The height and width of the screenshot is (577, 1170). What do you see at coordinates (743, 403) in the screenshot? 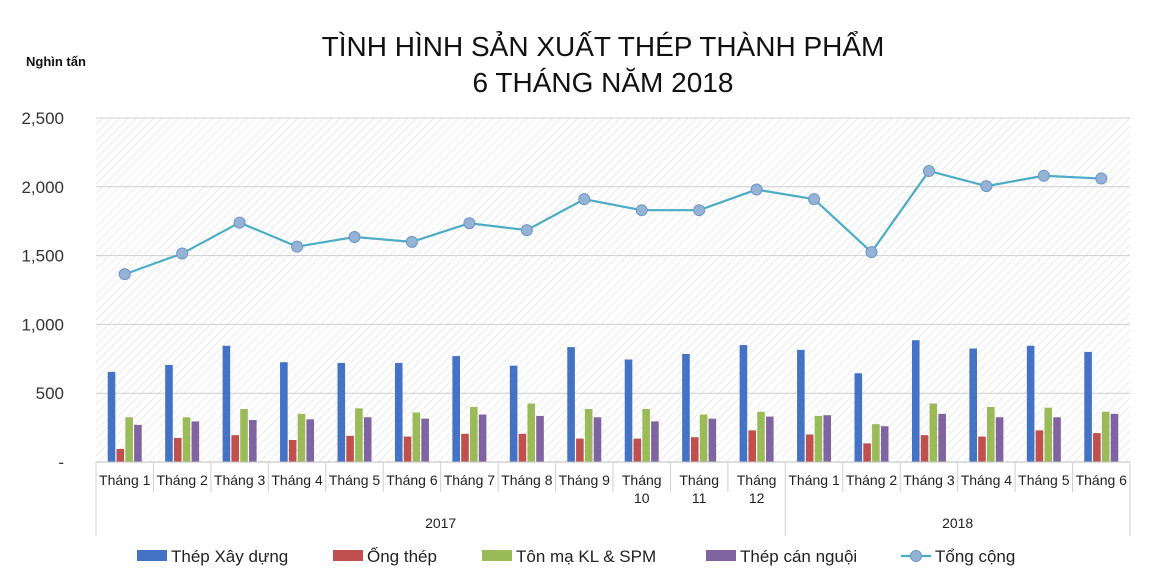
I see `bar-series0-cat11` at bounding box center [743, 403].